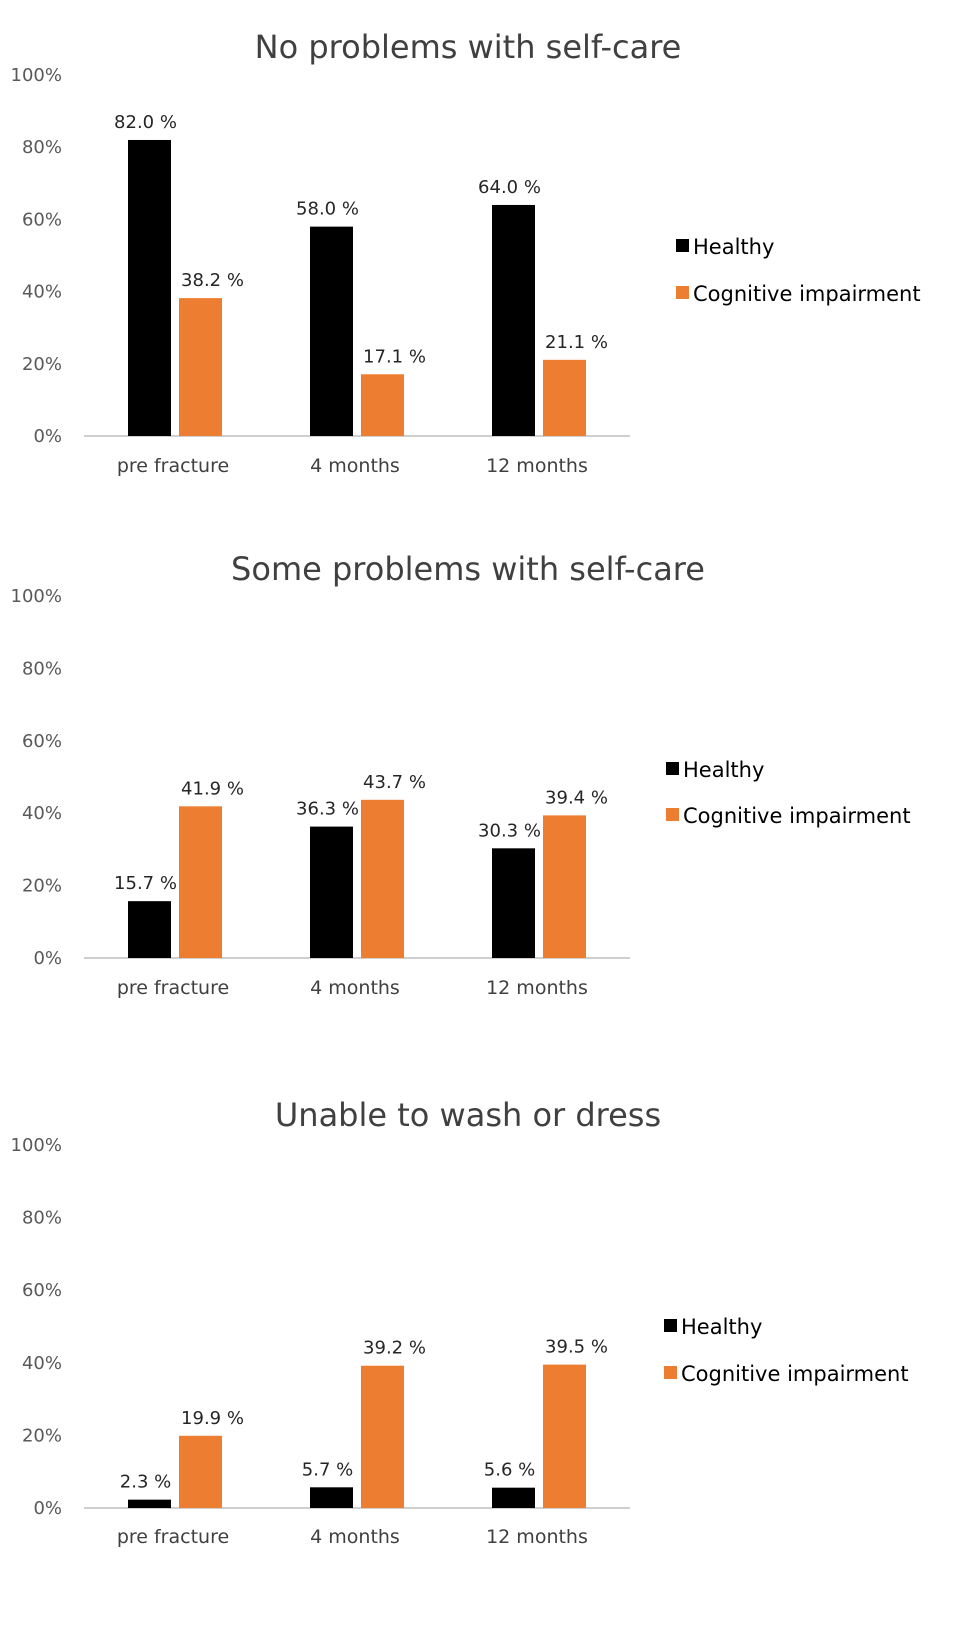  Describe the element at coordinates (509, 830) in the screenshot. I see `data-label: 30.3 %` at that location.